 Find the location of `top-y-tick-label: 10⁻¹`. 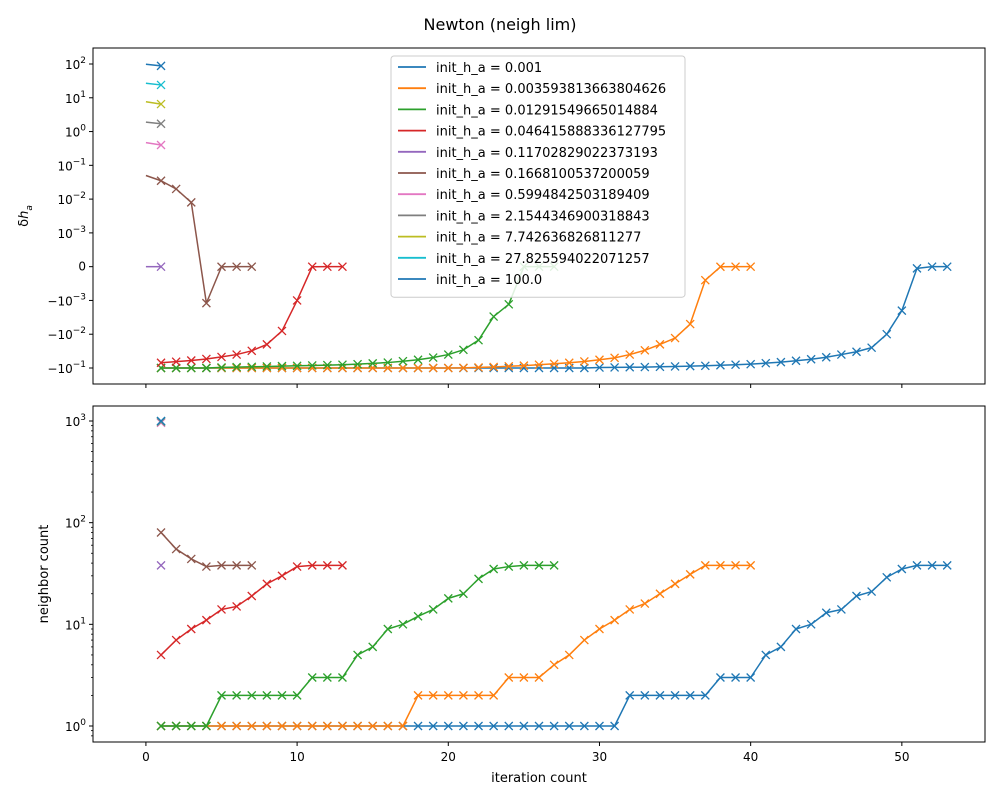

top-y-tick-label: 10⁻¹ is located at coordinates (71, 165).